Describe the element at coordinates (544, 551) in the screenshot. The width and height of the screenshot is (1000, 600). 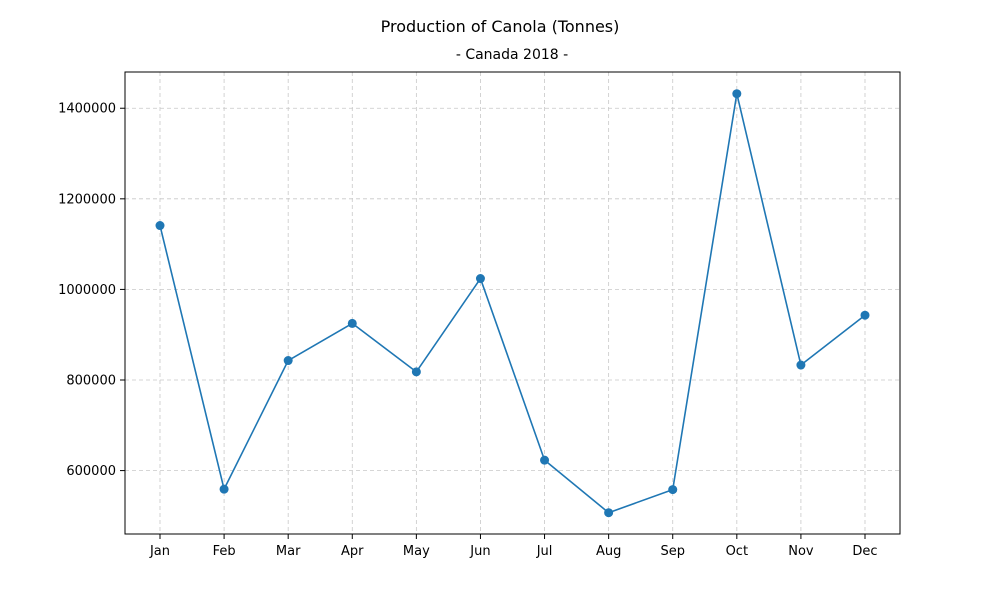
I see `x-tick-label: Jul` at that location.